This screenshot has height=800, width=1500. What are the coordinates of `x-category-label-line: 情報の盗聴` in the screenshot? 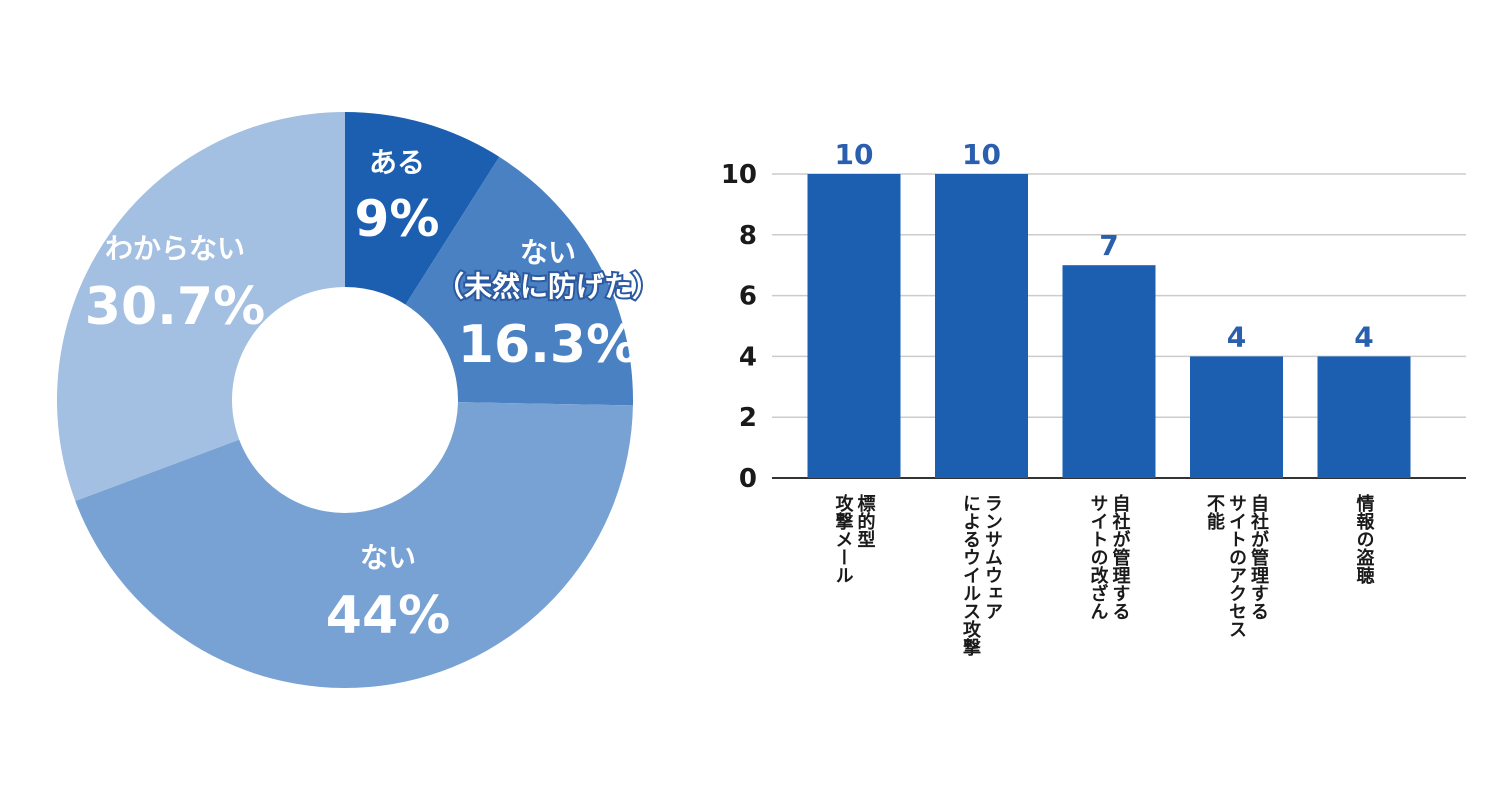 It's located at (1364, 539).